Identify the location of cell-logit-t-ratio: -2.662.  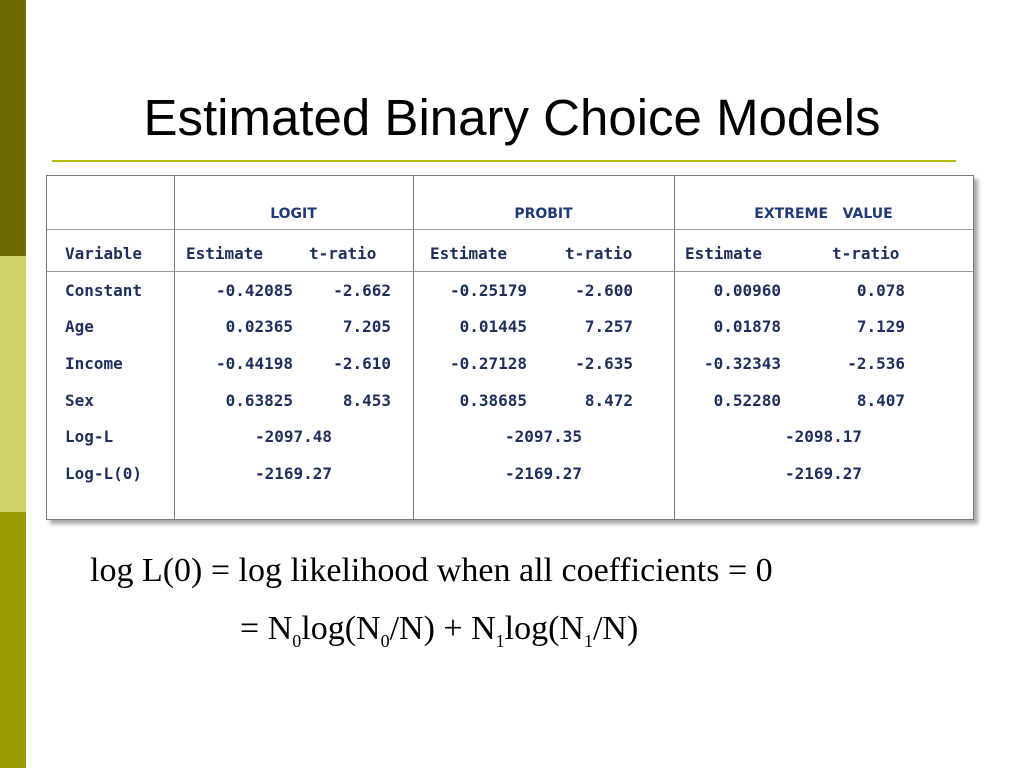
(362, 290).